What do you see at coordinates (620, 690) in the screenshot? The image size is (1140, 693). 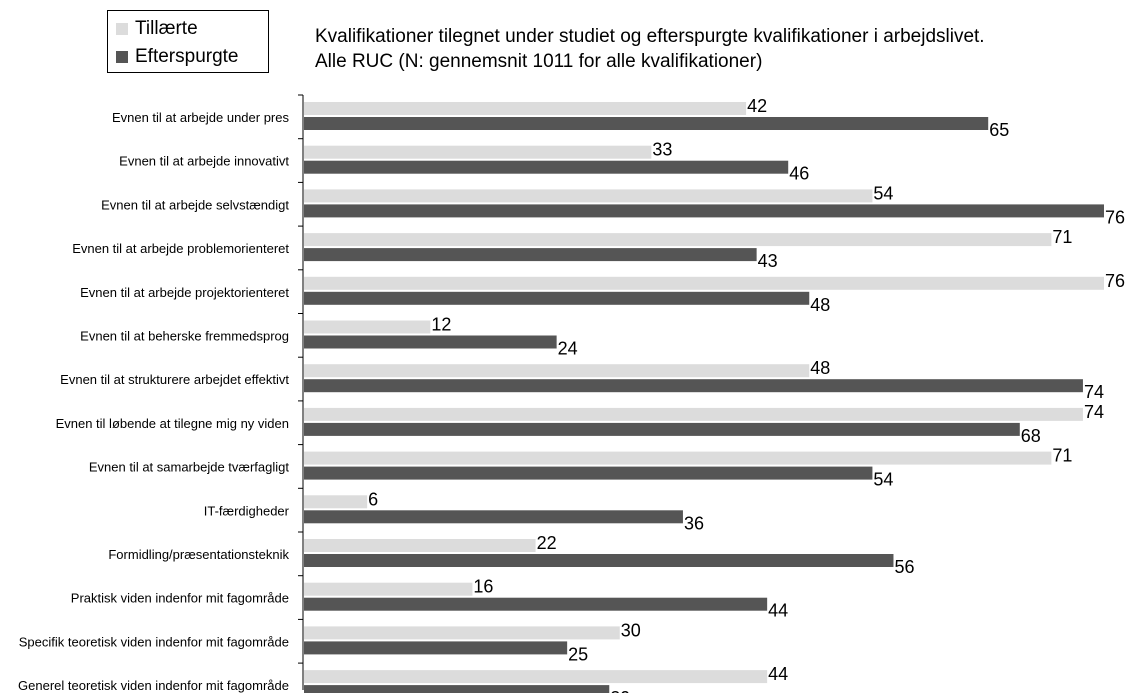 I see `data-label-efterspurgte: 29` at bounding box center [620, 690].